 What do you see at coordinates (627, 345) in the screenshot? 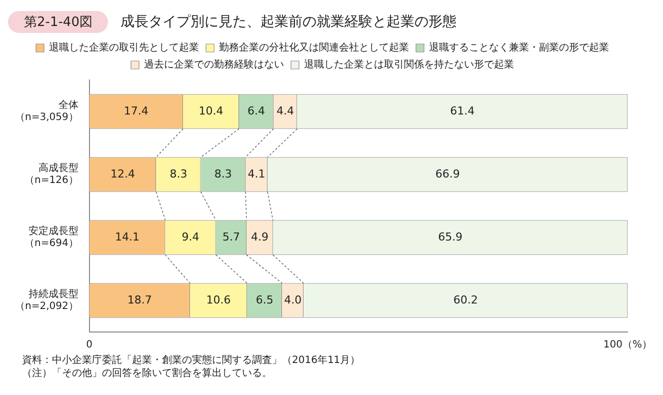
I see `x-tick-label: 100（%）` at bounding box center [627, 345].